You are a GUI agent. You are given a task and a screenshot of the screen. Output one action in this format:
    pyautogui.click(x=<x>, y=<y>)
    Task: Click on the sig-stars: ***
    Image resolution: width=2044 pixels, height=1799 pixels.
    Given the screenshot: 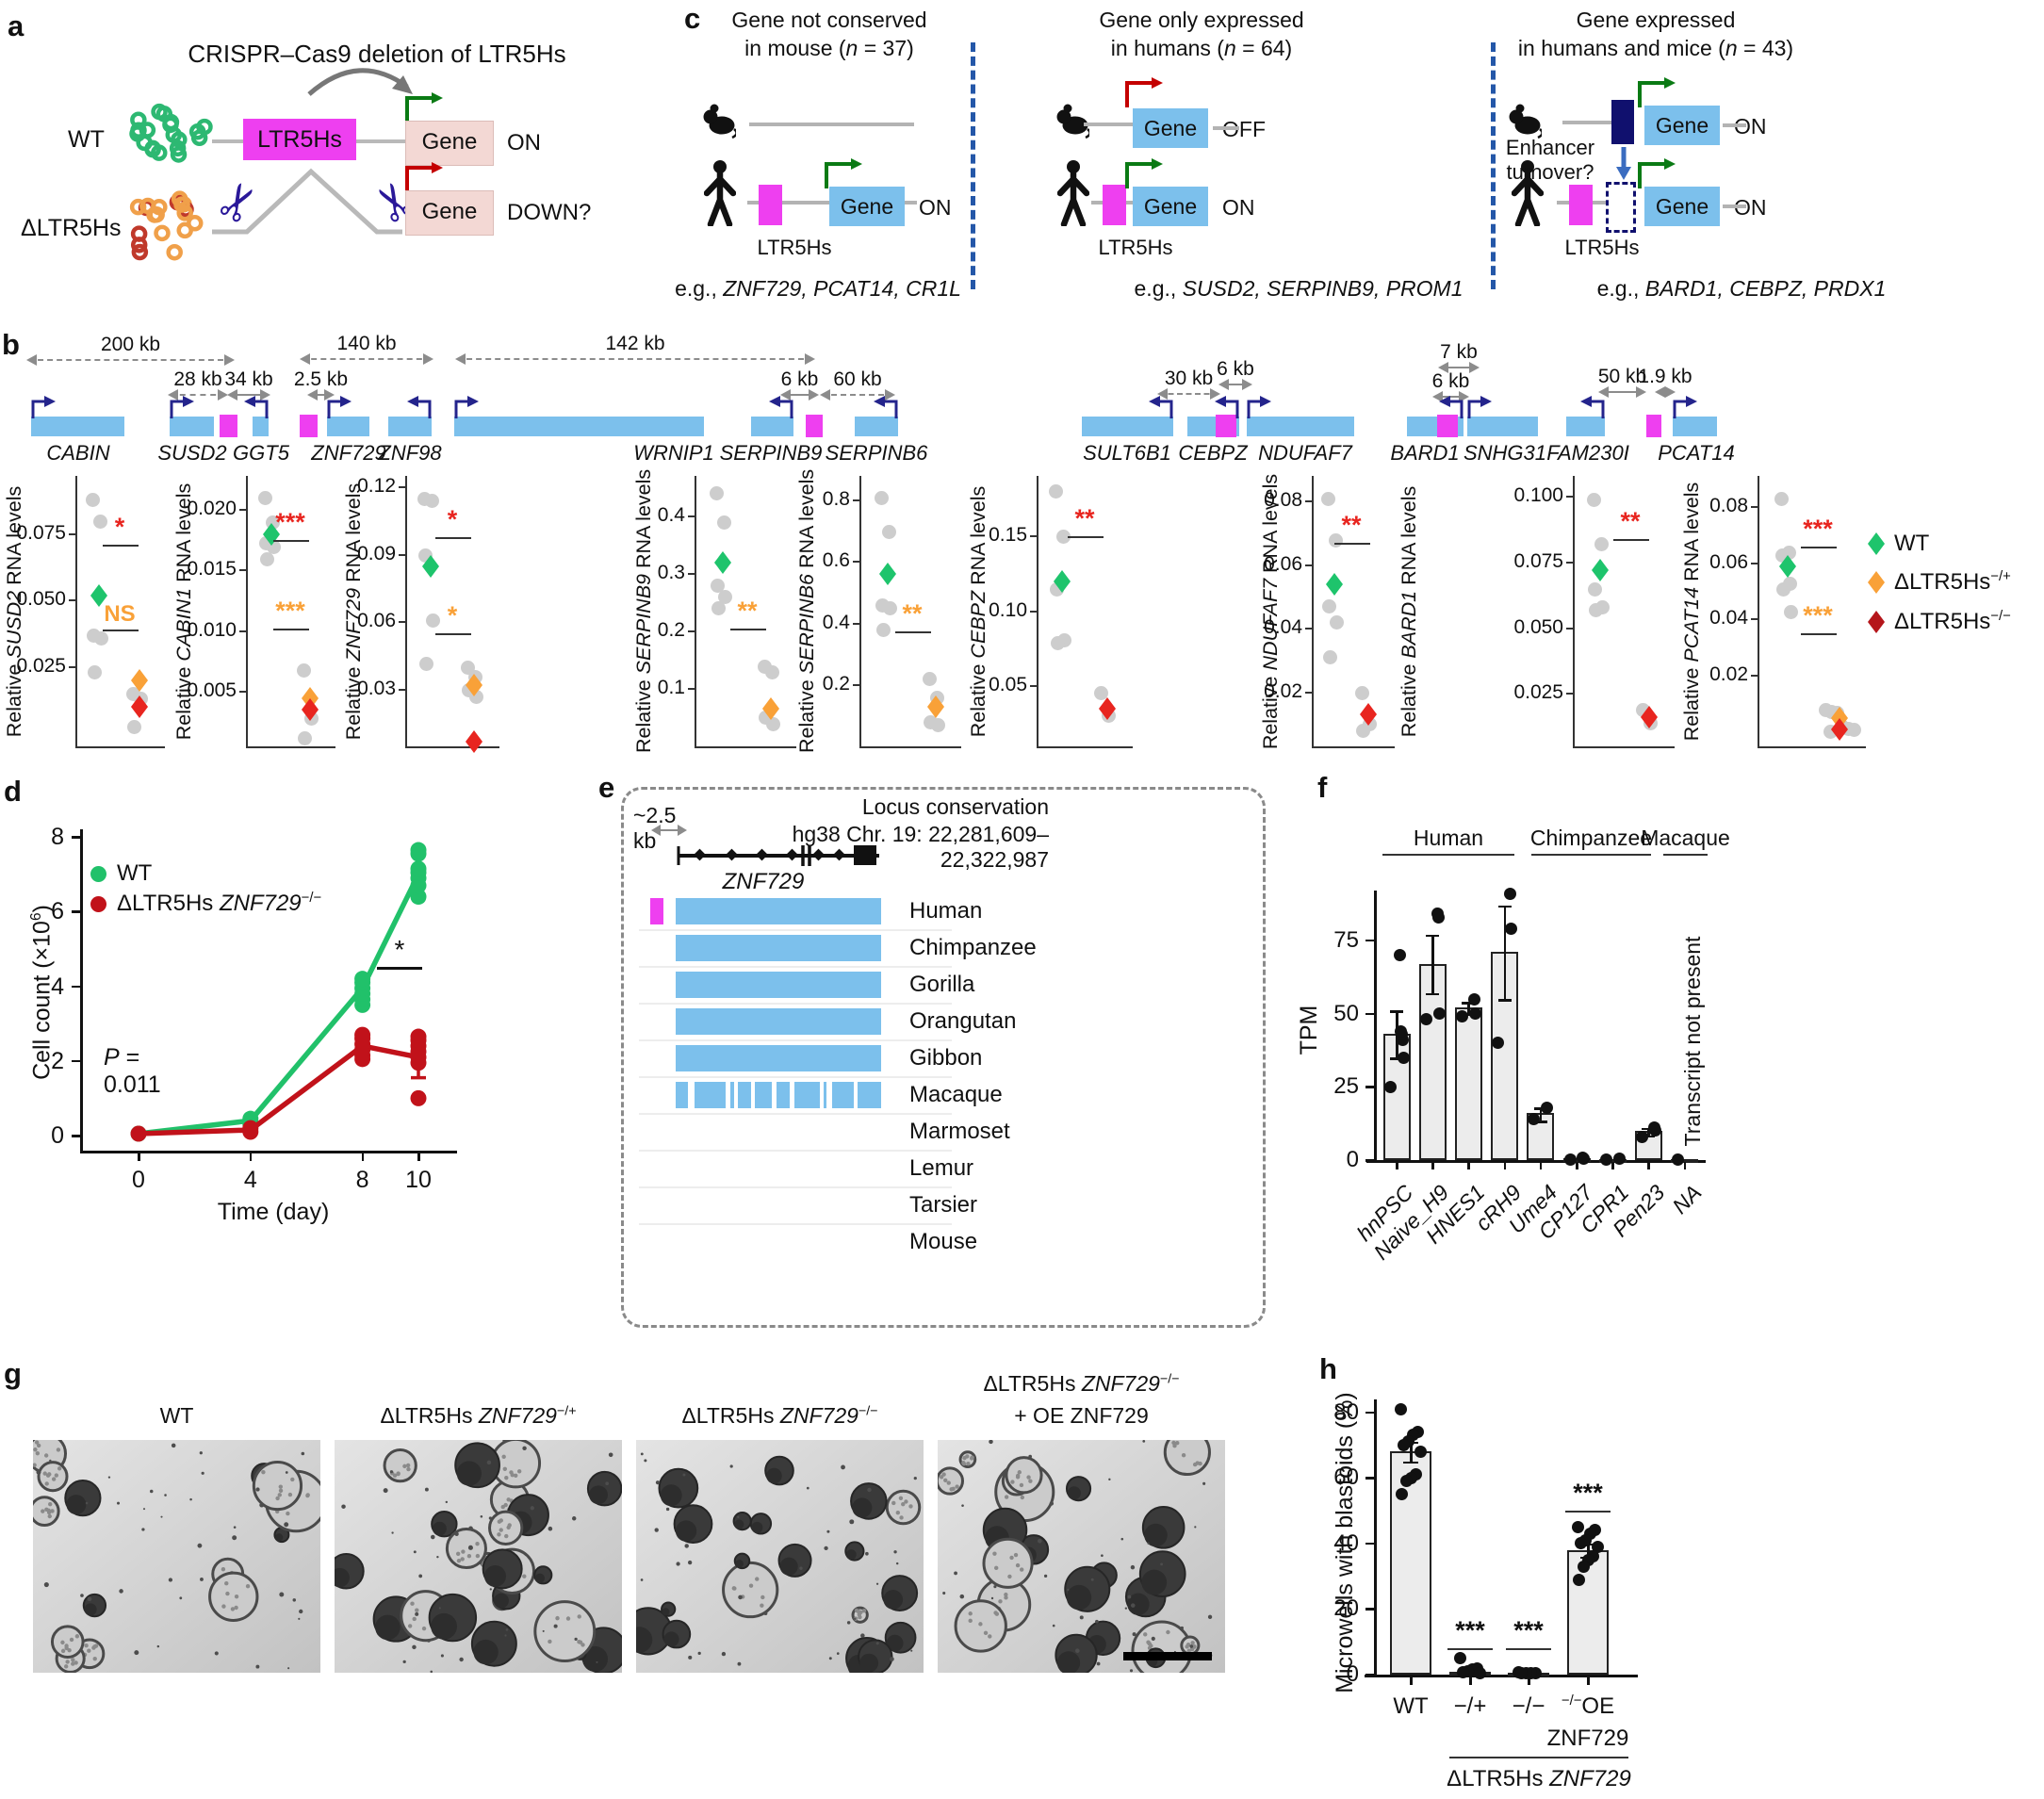 What is the action you would take?
    pyautogui.click(x=1470, y=1630)
    